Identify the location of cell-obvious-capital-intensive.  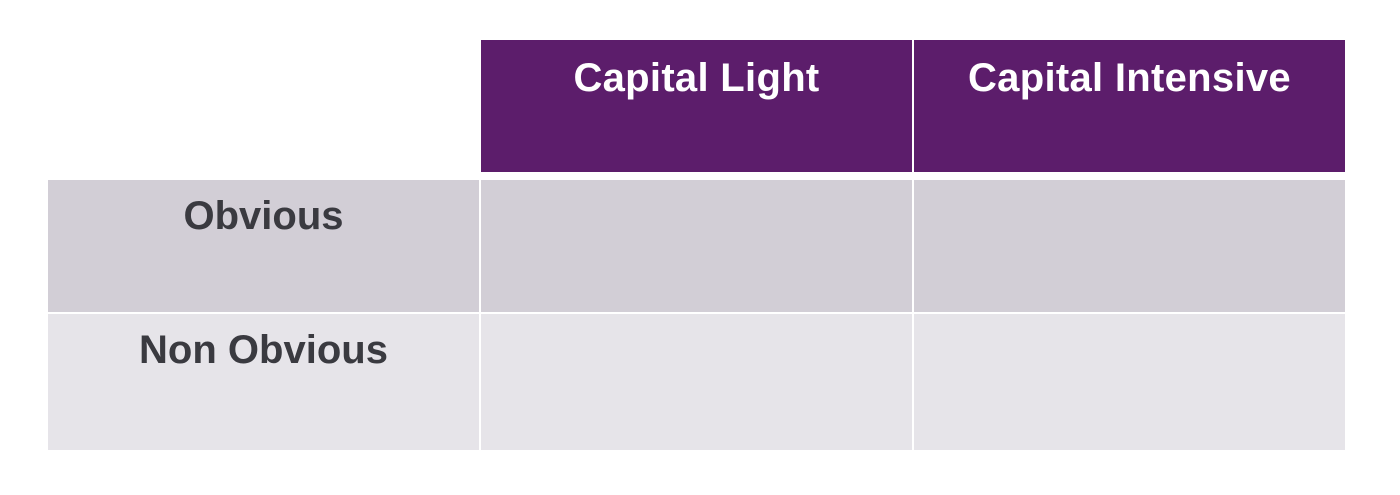
(1129, 246).